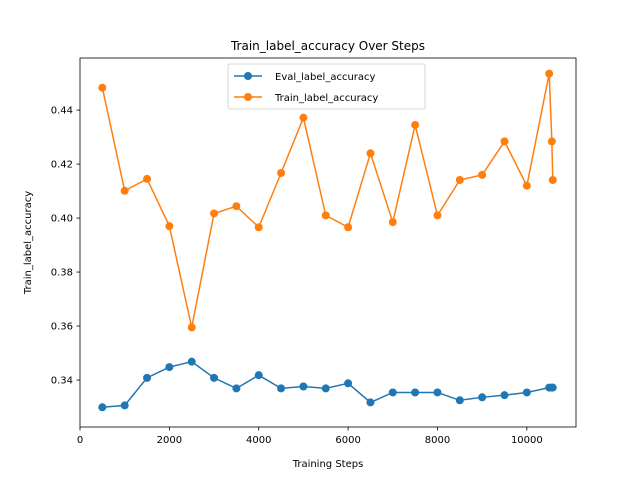  Describe the element at coordinates (169, 440) in the screenshot. I see `x-tick-label: 2000` at that location.